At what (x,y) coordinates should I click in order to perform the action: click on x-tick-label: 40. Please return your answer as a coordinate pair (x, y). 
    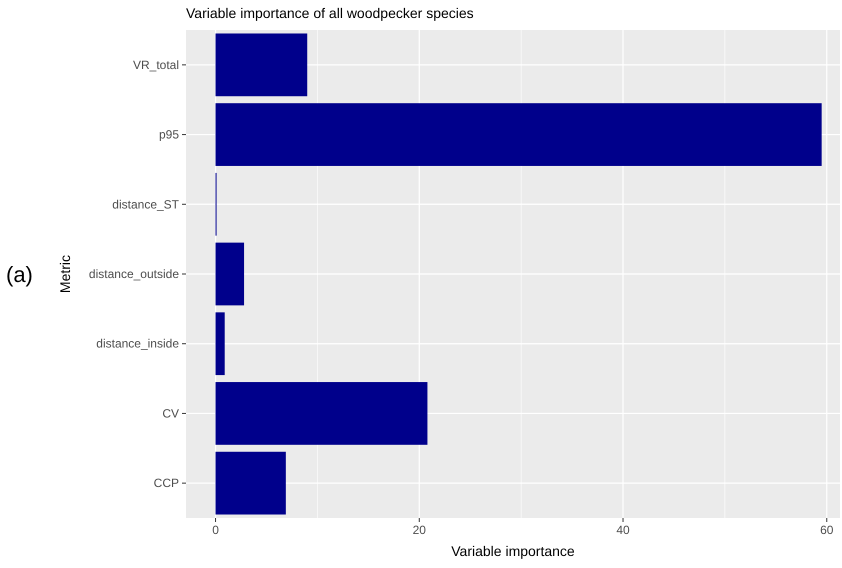
    Looking at the image, I should click on (623, 530).